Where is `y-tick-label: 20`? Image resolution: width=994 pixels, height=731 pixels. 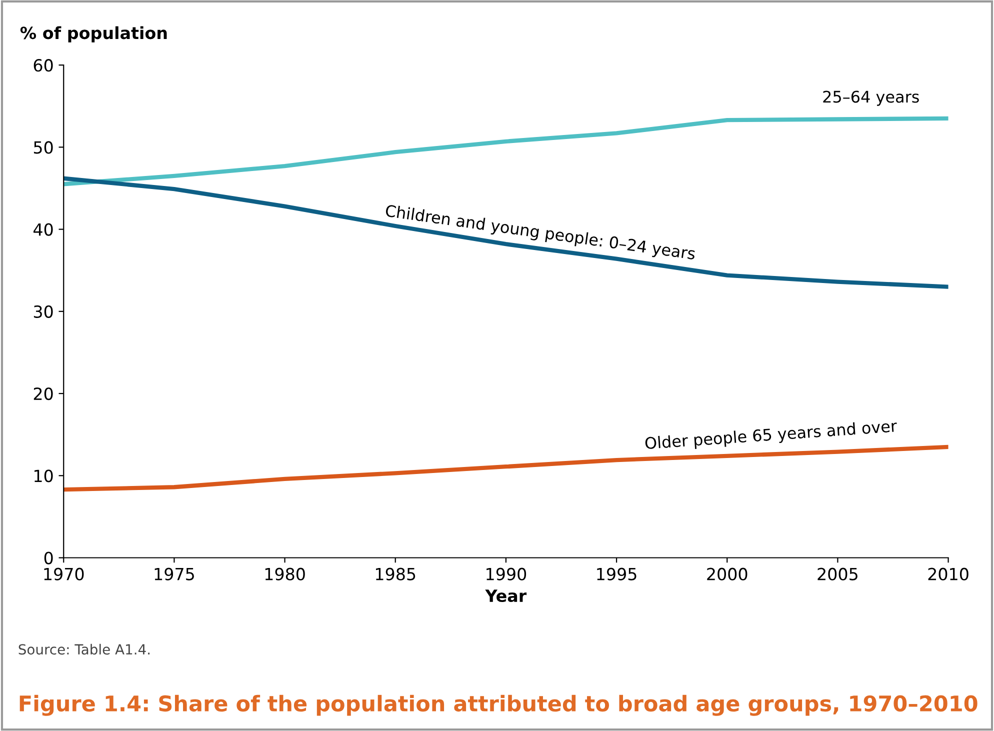
y-tick-label: 20 is located at coordinates (43, 393).